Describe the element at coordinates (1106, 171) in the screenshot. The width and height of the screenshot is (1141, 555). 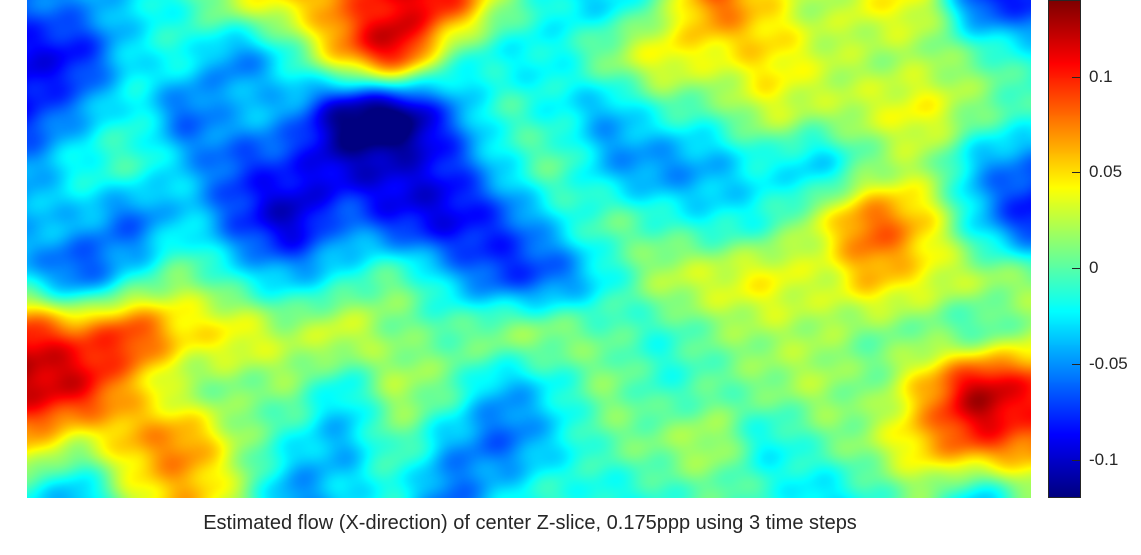
I see `colorbar-tick-label: 0.05` at that location.